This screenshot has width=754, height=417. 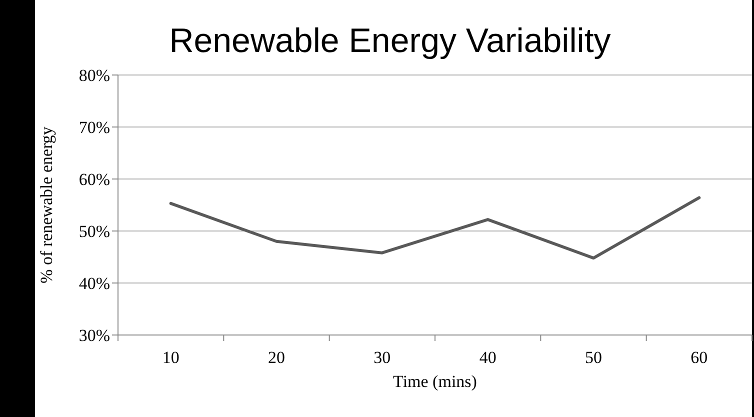 What do you see at coordinates (94, 335) in the screenshot?
I see `y-tick-label: 30%` at bounding box center [94, 335].